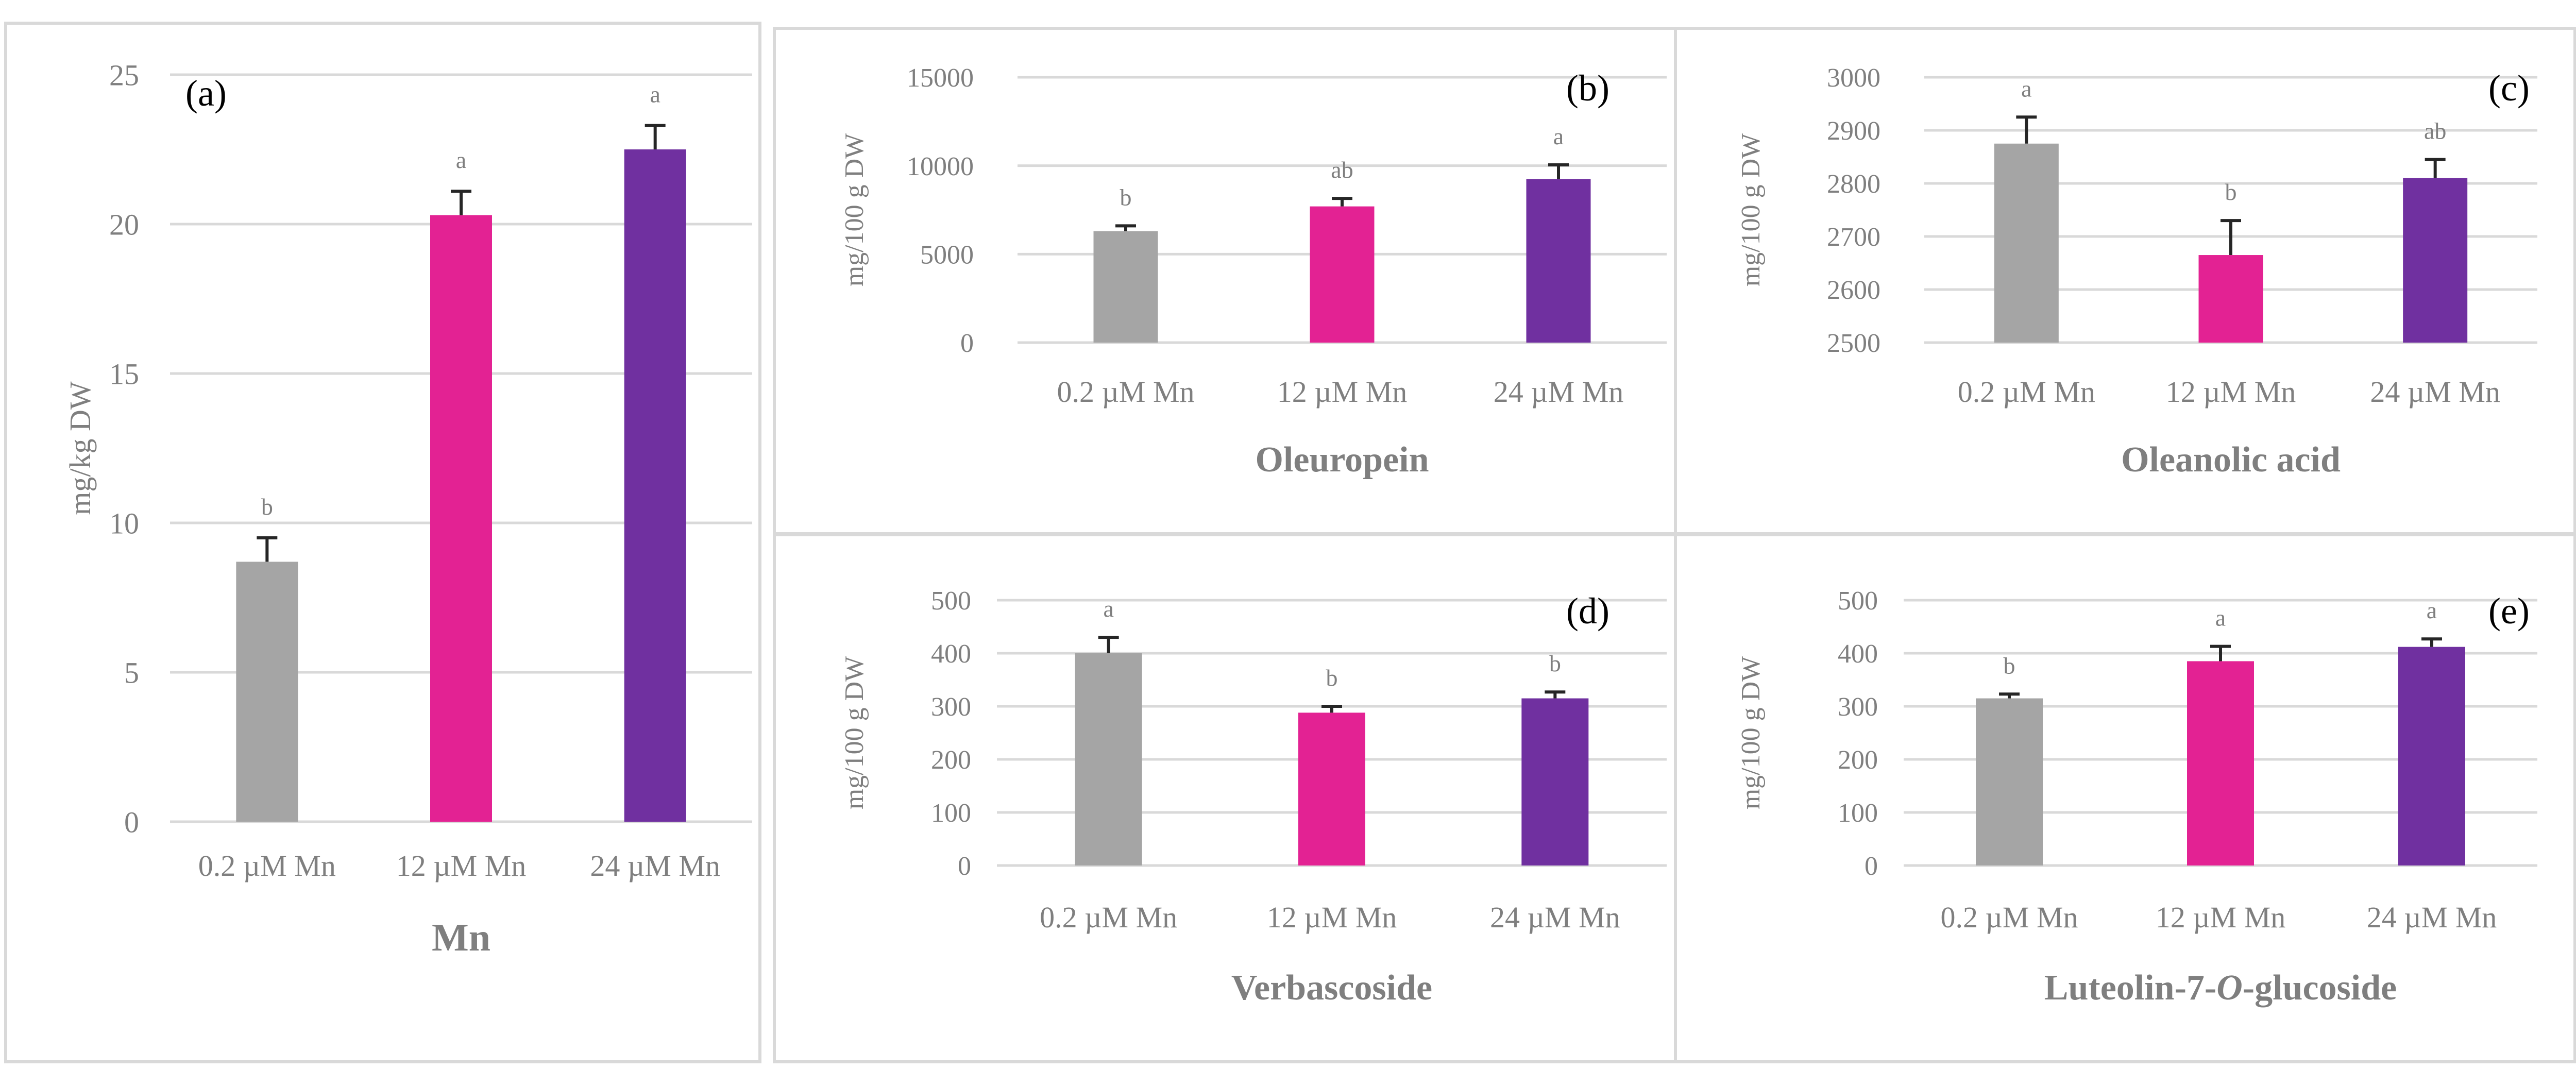 The image size is (2576, 1086). I want to click on y-tick-label: 2600, so click(1853, 290).